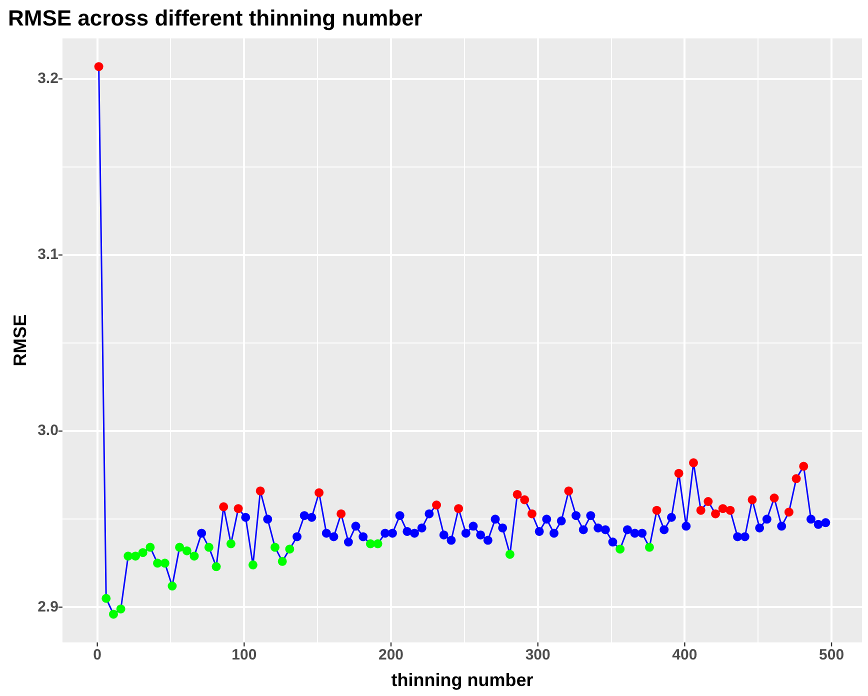  Describe the element at coordinates (20, 340) in the screenshot. I see `y-axis-title: RMSE` at that location.